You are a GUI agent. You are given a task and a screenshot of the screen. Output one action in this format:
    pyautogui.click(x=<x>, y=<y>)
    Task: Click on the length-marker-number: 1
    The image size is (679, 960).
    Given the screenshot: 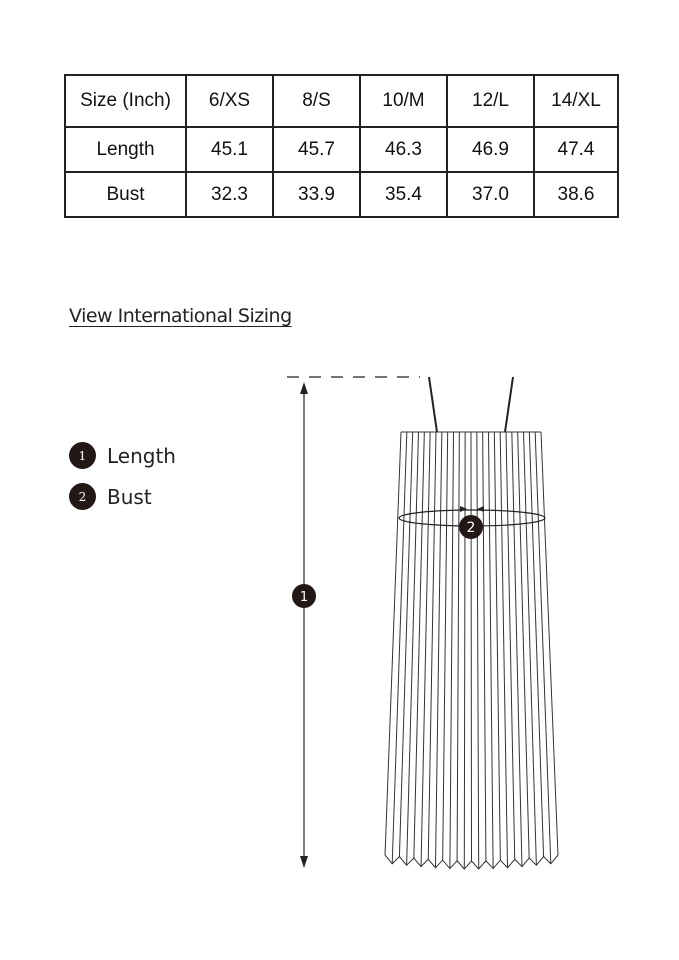 What is the action you would take?
    pyautogui.click(x=304, y=597)
    